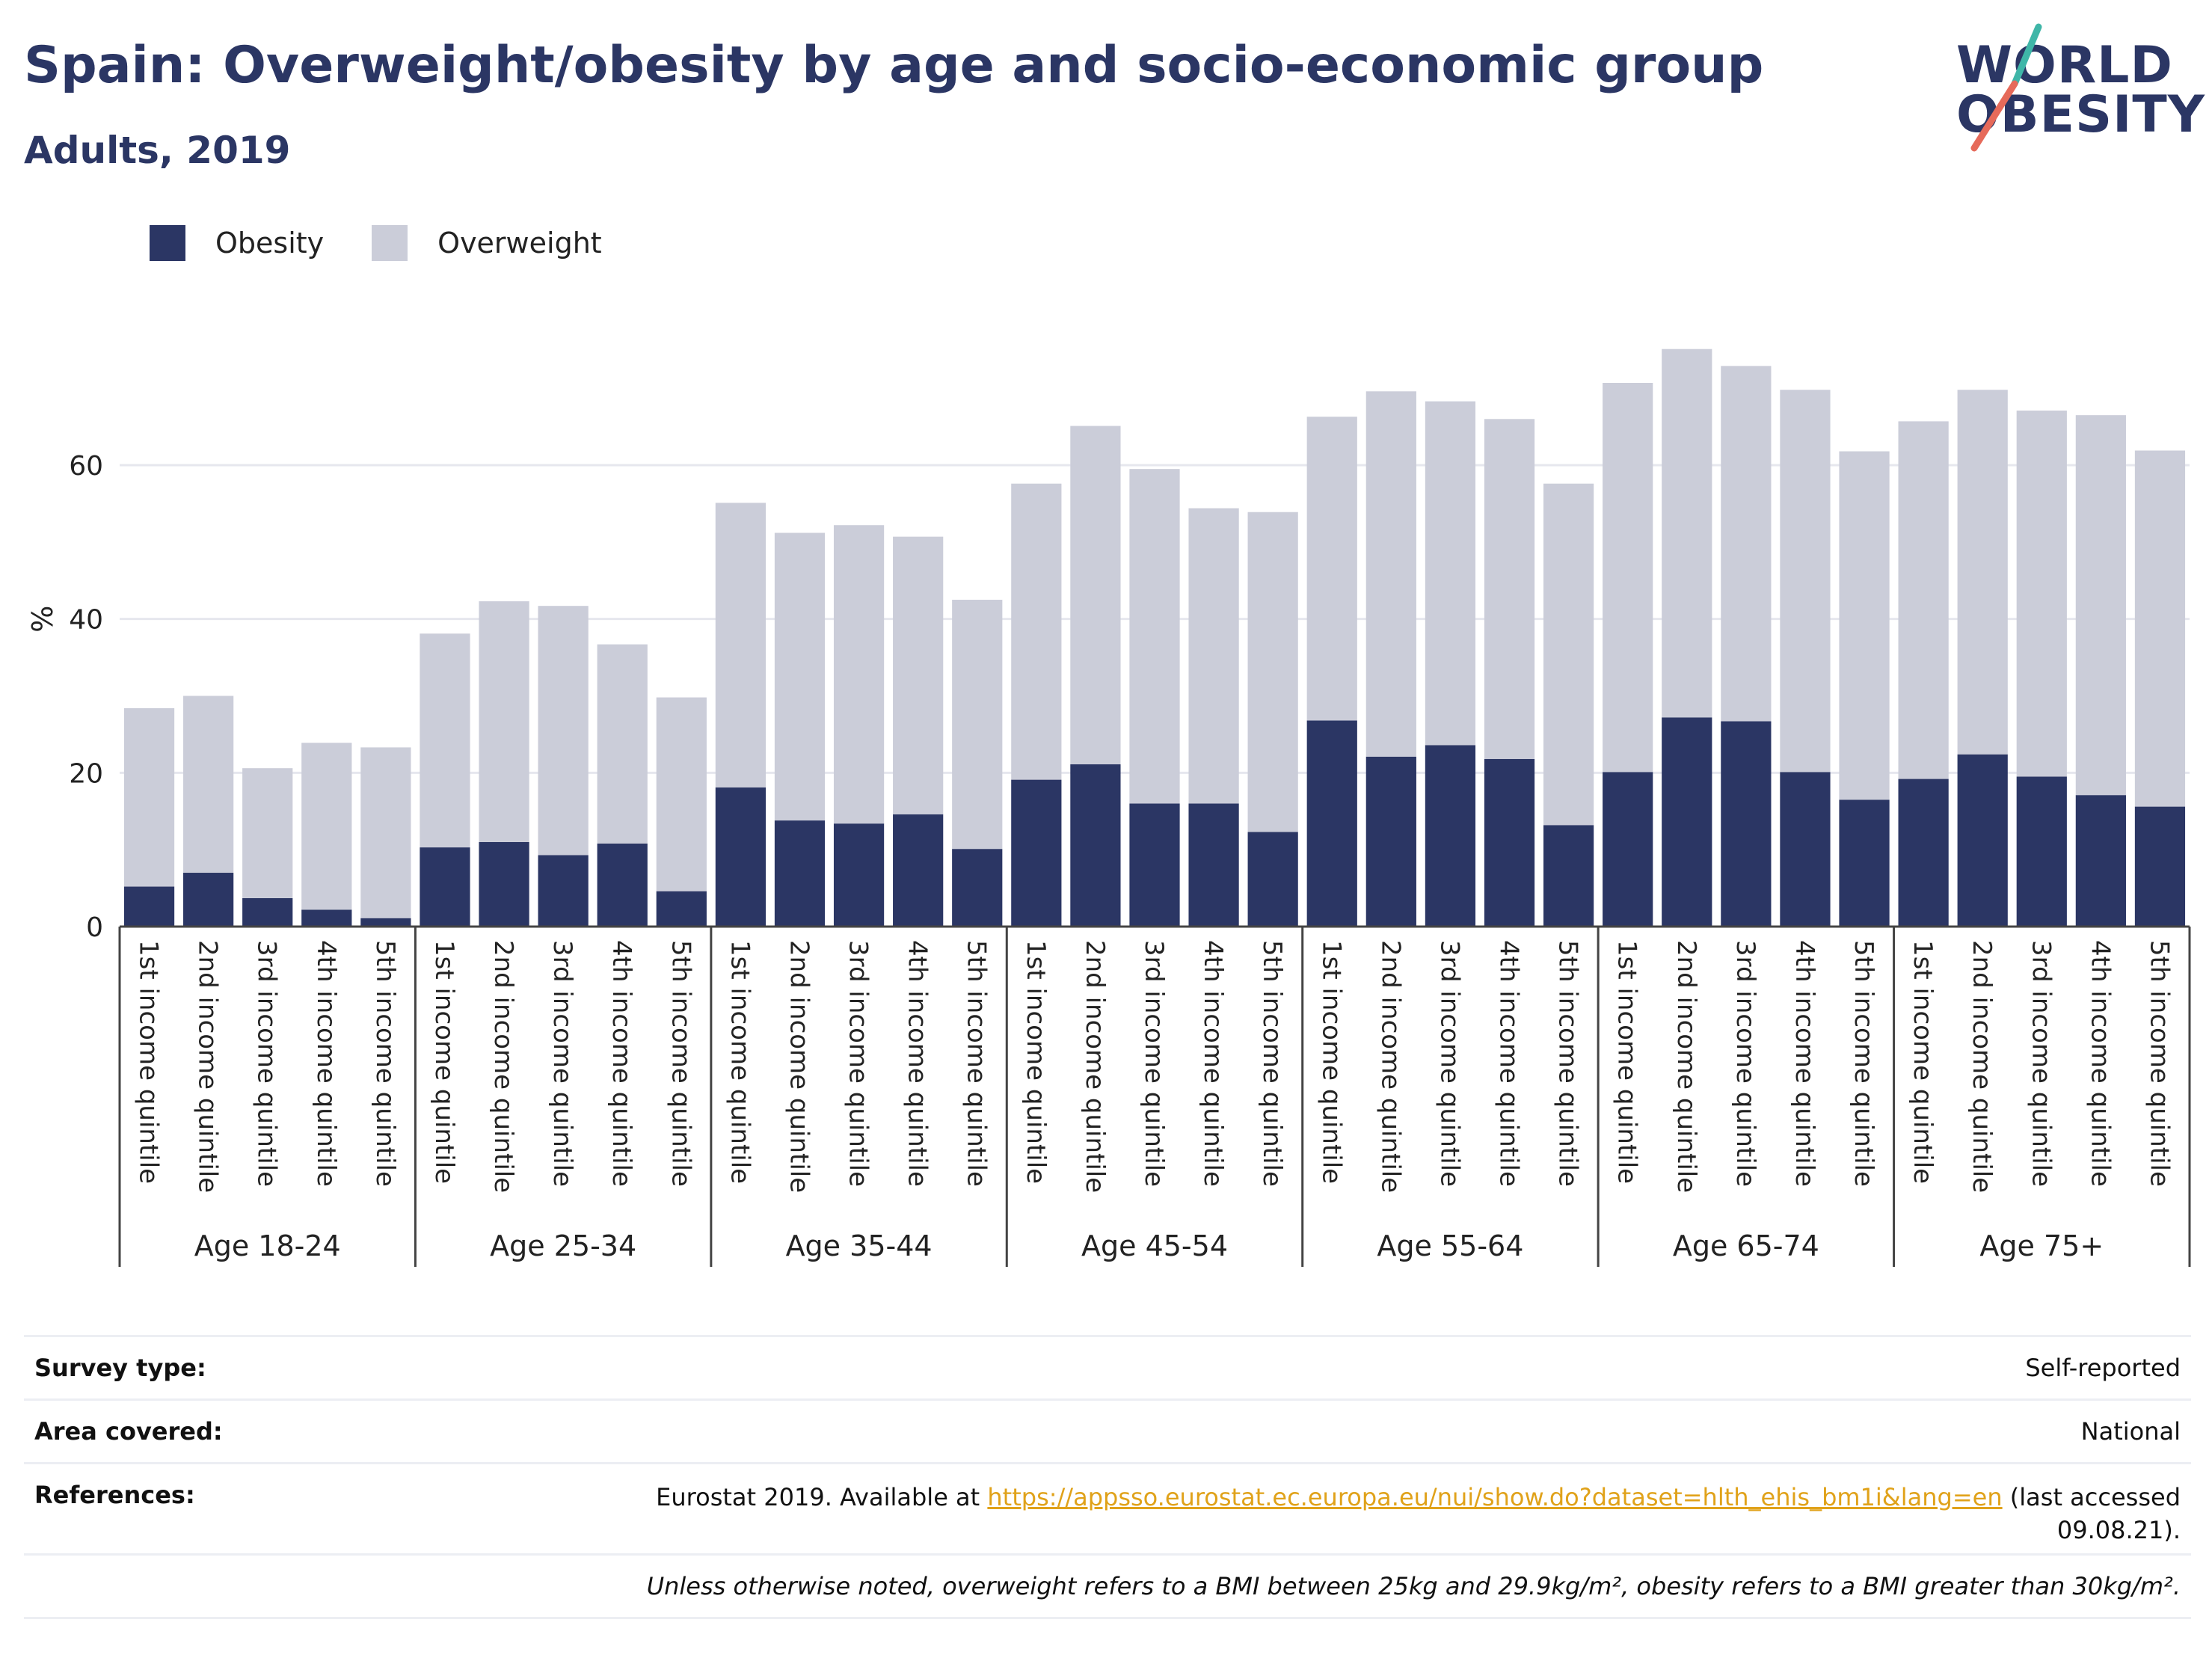 Image resolution: width=2212 pixels, height=1655 pixels. I want to click on x-tick-label-29: 5th income quintile, so click(1863, 1063).